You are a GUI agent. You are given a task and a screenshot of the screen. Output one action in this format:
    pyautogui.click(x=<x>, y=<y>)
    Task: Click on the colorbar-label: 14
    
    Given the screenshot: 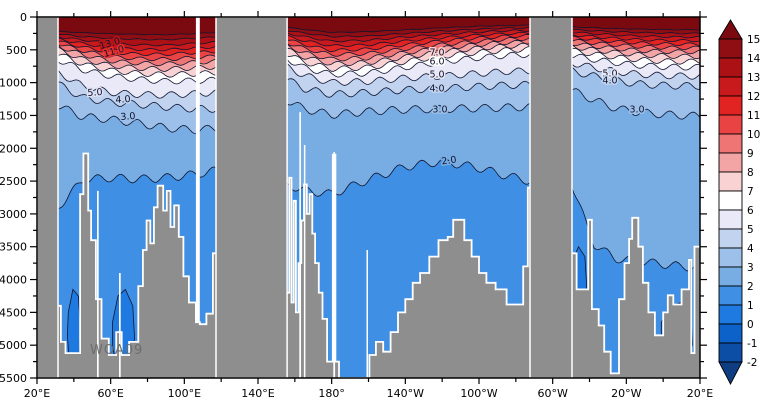 What is the action you would take?
    pyautogui.click(x=753, y=59)
    